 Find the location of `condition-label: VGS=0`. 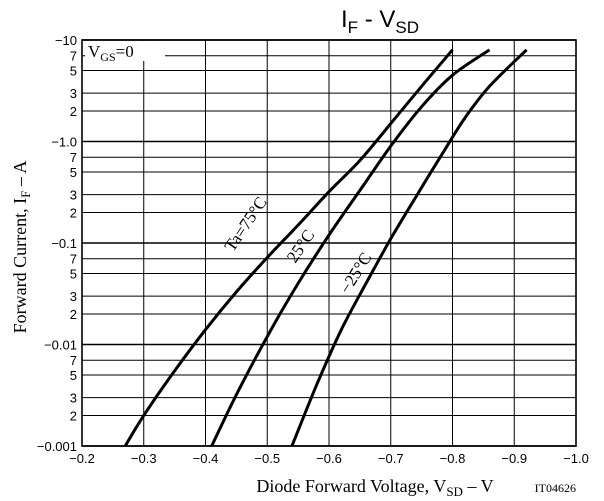

condition-label: VGS=0 is located at coordinates (125, 52).